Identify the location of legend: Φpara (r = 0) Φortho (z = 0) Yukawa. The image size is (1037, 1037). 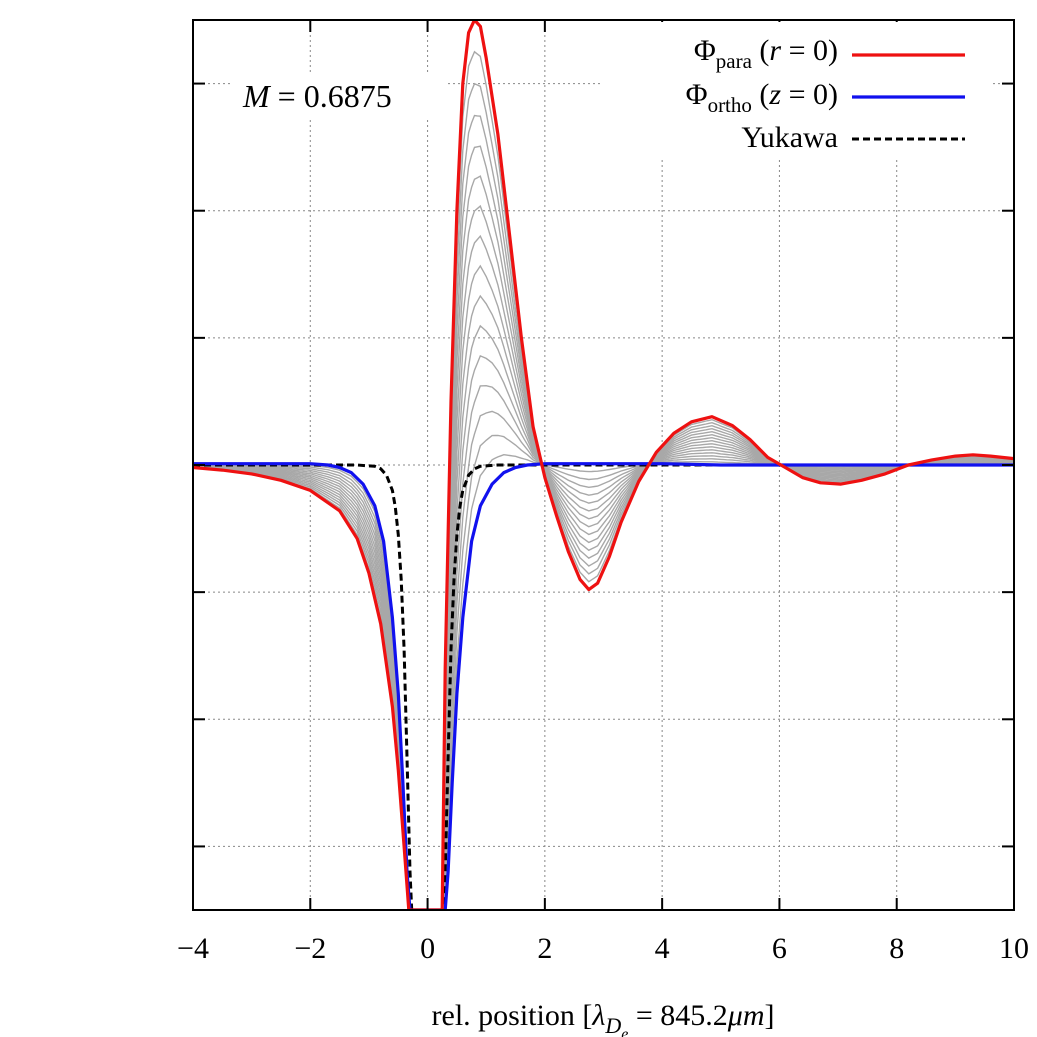
(796, 90).